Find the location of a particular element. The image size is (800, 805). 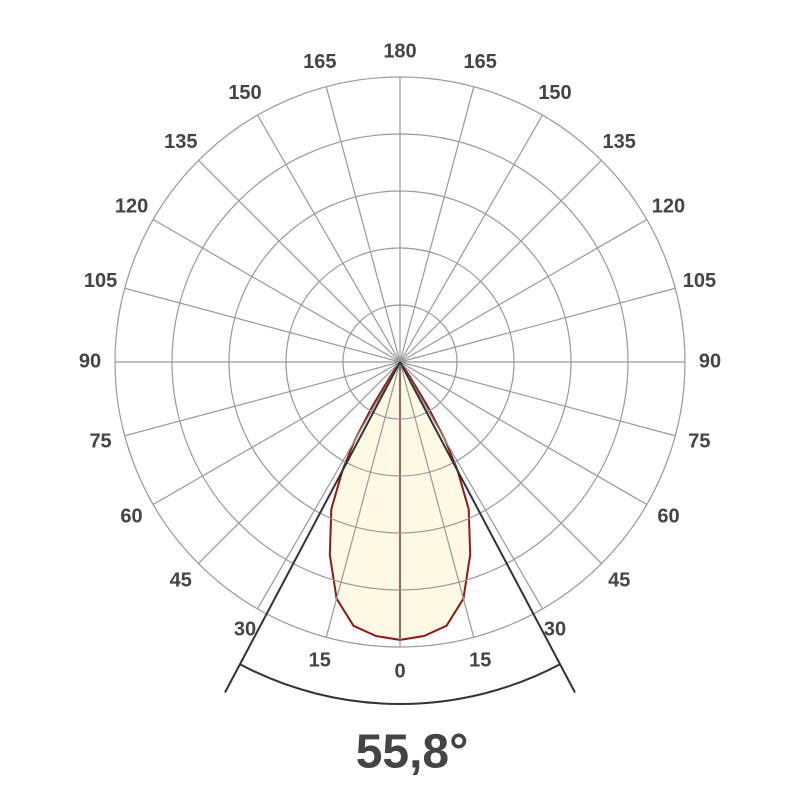

beam-arc is located at coordinates (400, 684).